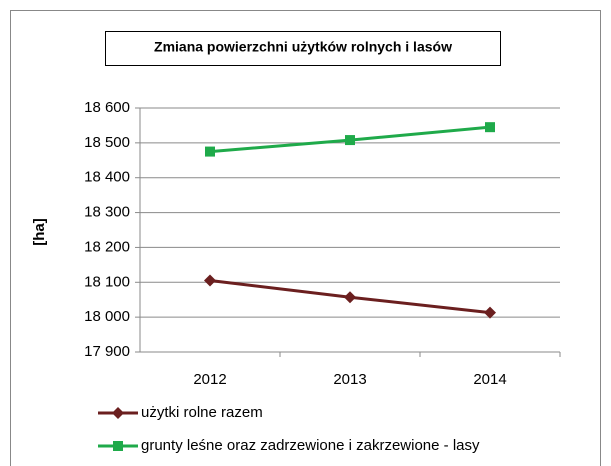 The width and height of the screenshot is (611, 466). I want to click on legend-label: użytki rolne razem, so click(202, 412).